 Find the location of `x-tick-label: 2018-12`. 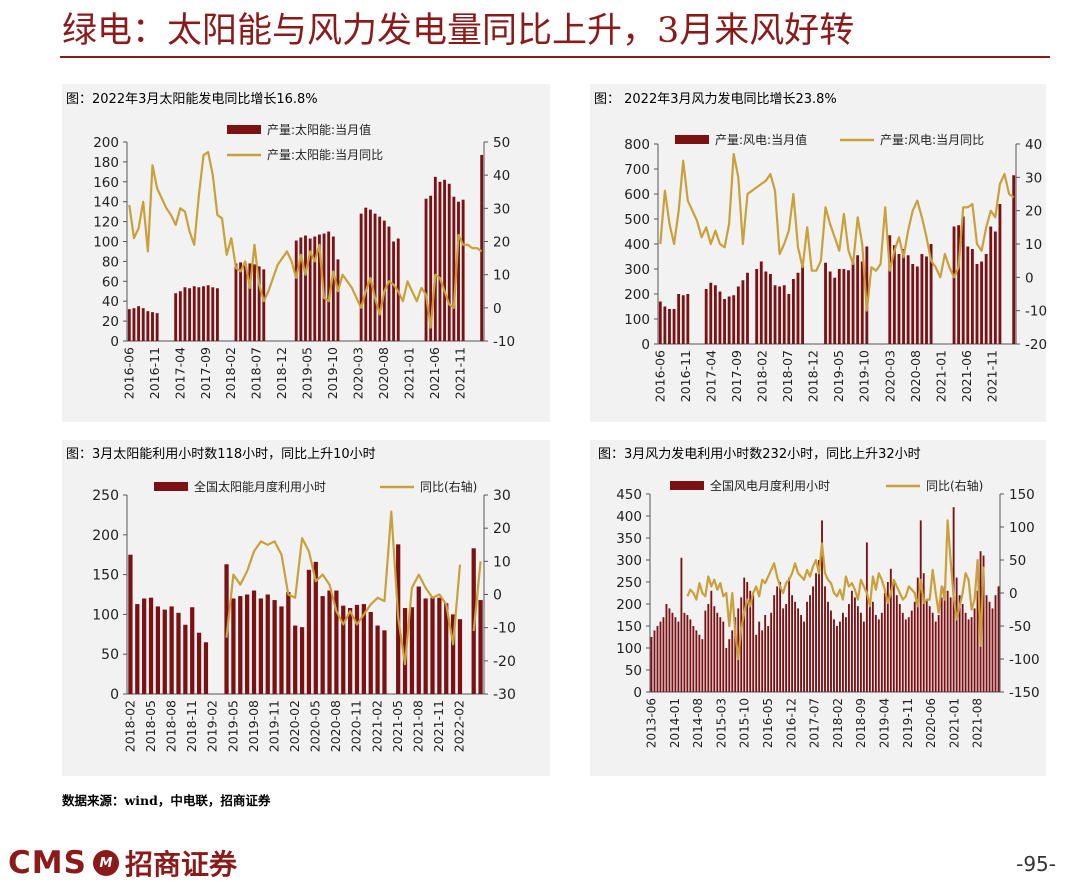

x-tick-label: 2018-12 is located at coordinates (281, 373).